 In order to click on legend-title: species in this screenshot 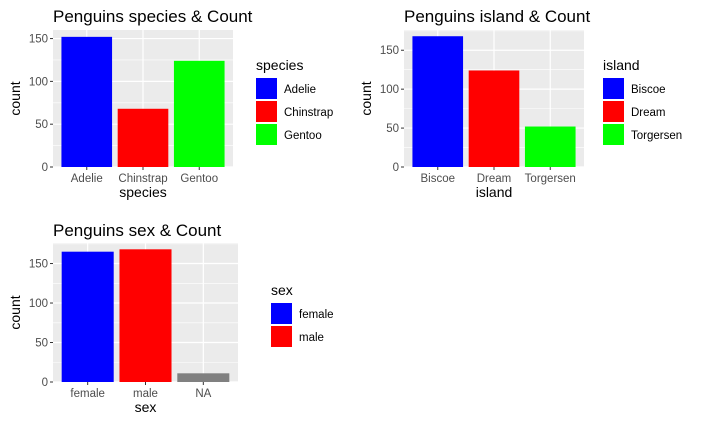, I will do `click(279, 65)`.